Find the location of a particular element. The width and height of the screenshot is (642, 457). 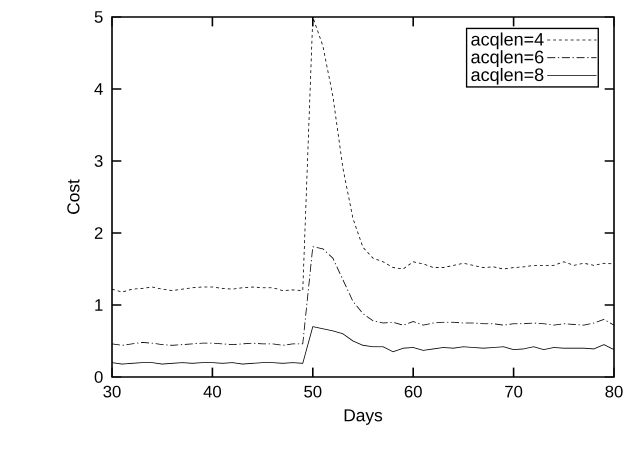

y-tick-label: 1 is located at coordinates (98, 305).